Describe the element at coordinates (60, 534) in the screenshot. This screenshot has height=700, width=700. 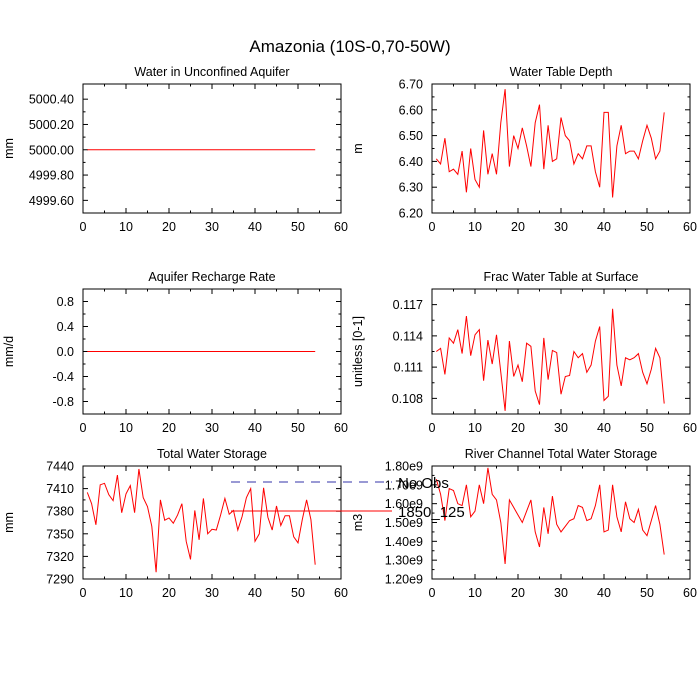
I see `y-tick-label: 7350` at that location.